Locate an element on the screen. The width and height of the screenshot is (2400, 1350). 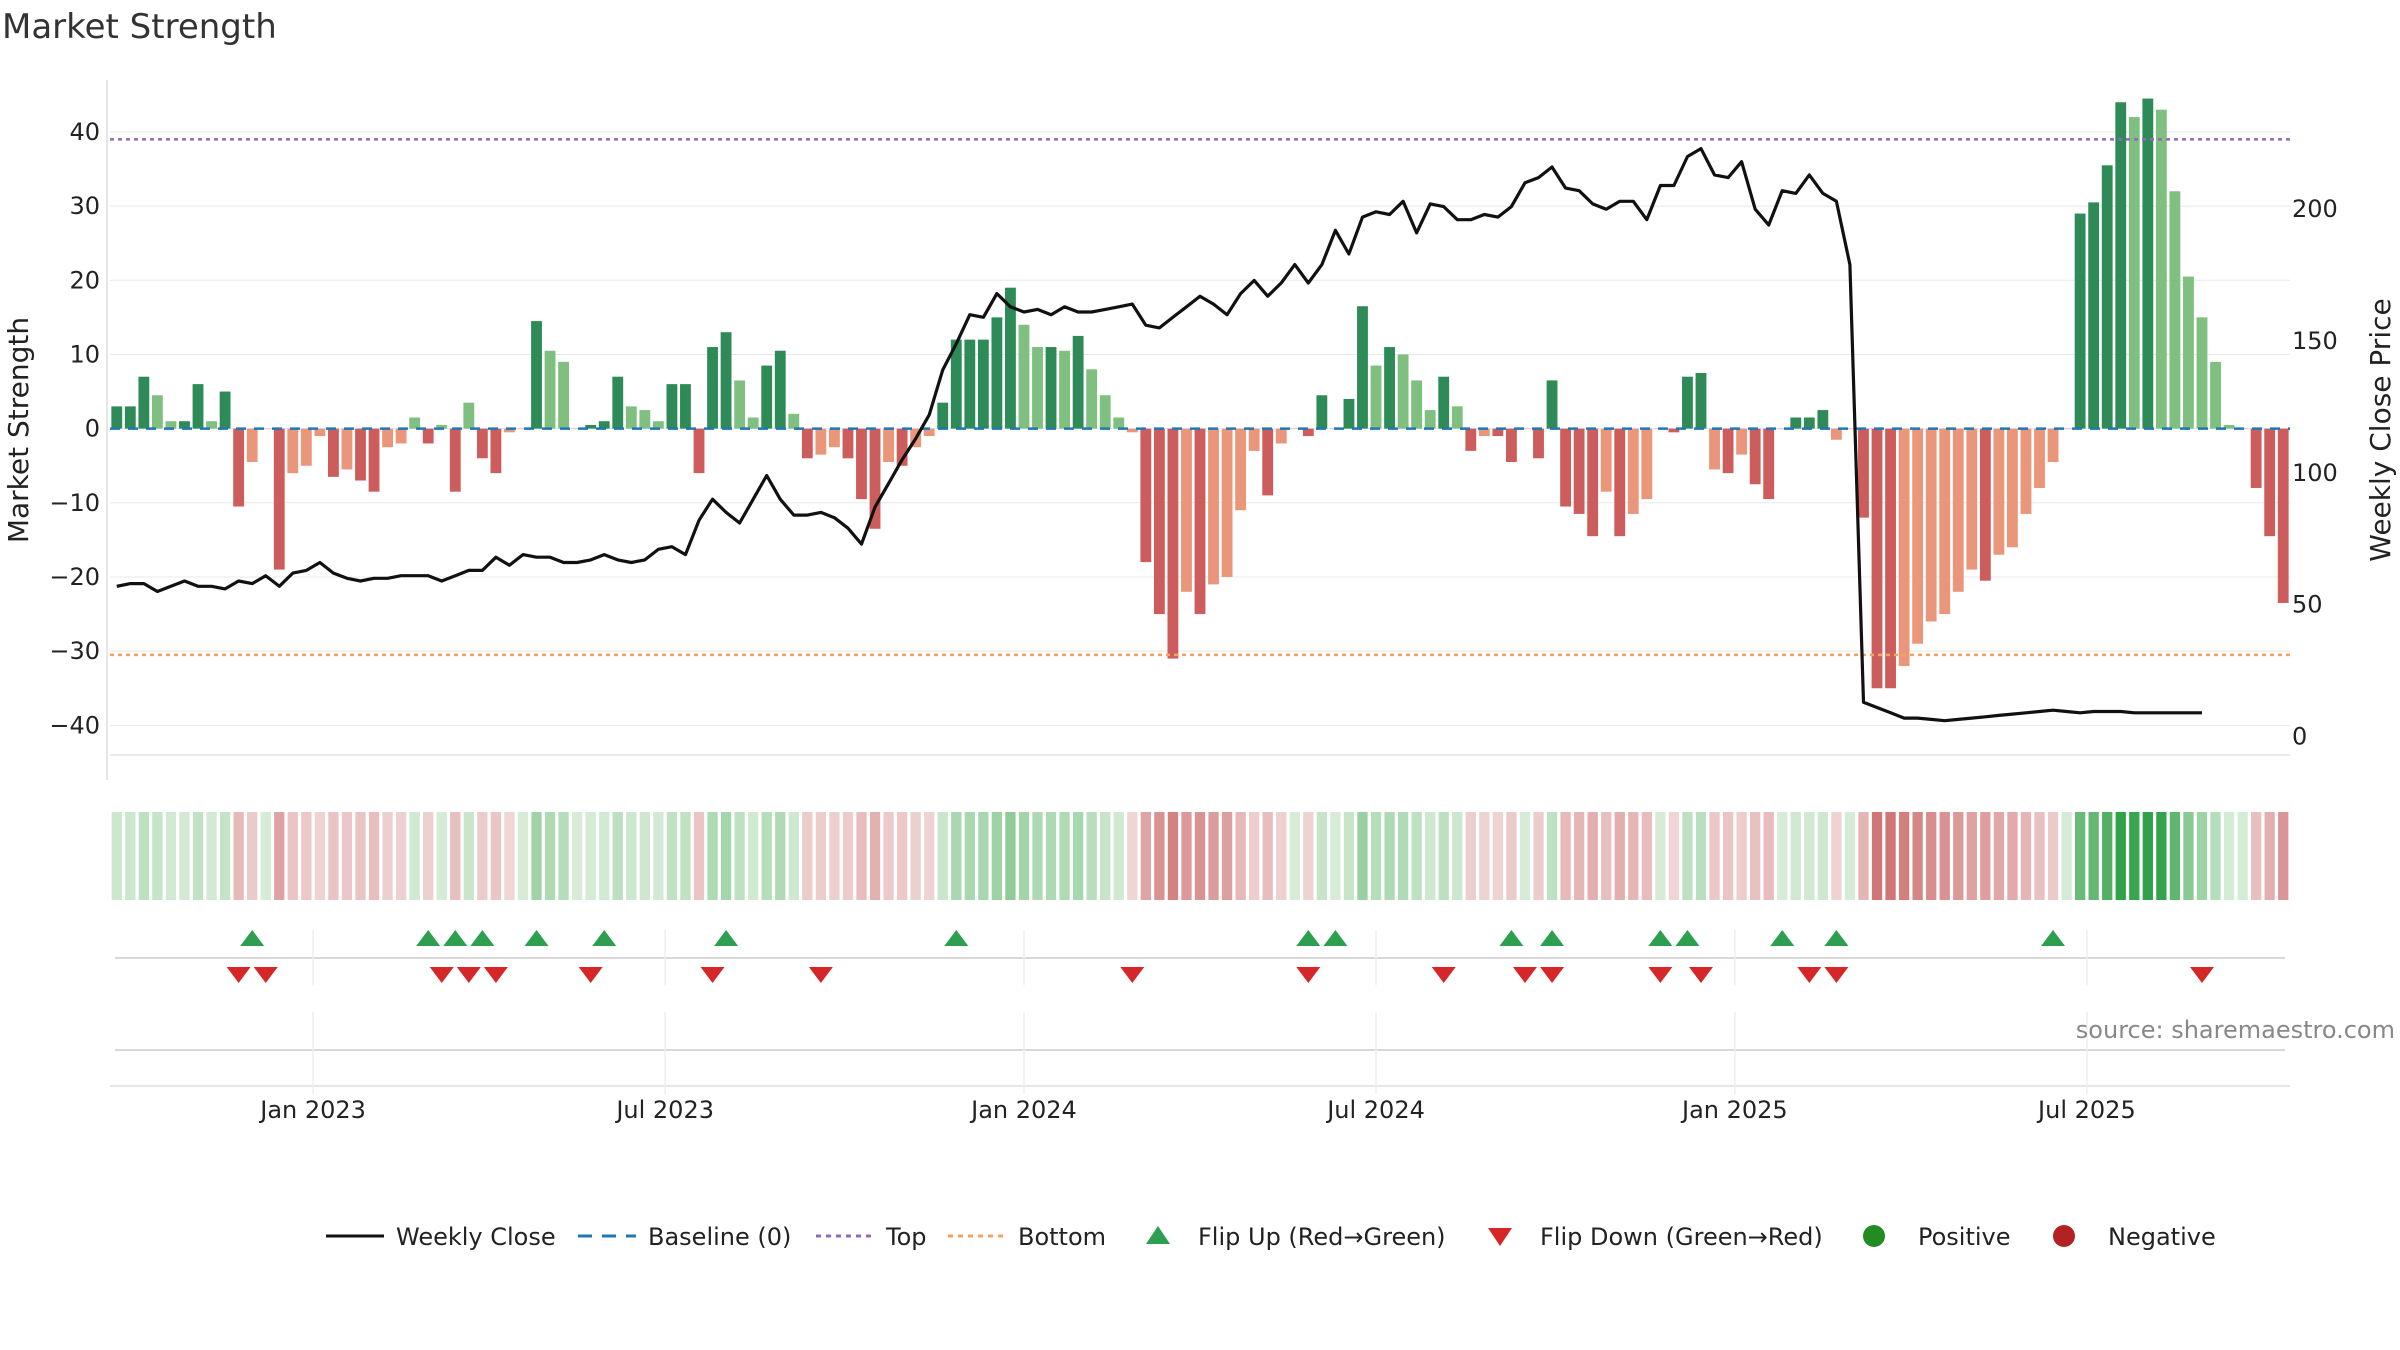
strength-heat-strip is located at coordinates (1200, 856).